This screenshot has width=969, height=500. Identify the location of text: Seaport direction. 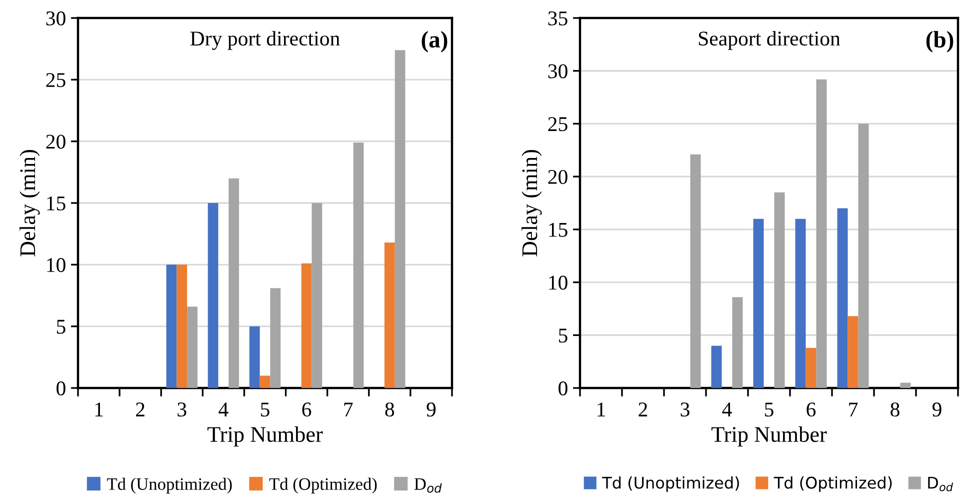
(769, 40).